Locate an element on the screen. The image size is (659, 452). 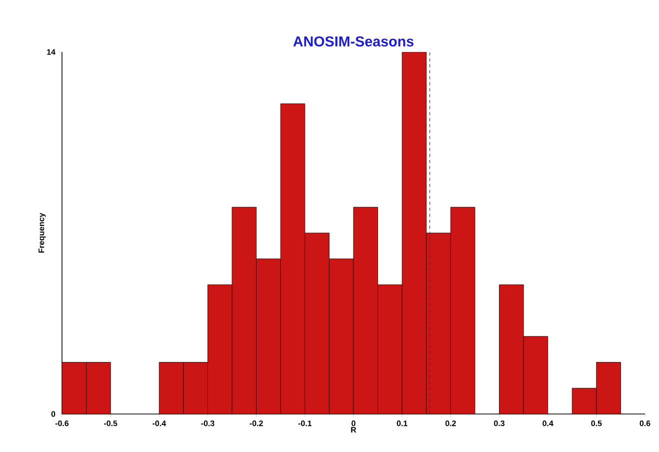
chart-title: ANOSIM-Seasons is located at coordinates (353, 41).